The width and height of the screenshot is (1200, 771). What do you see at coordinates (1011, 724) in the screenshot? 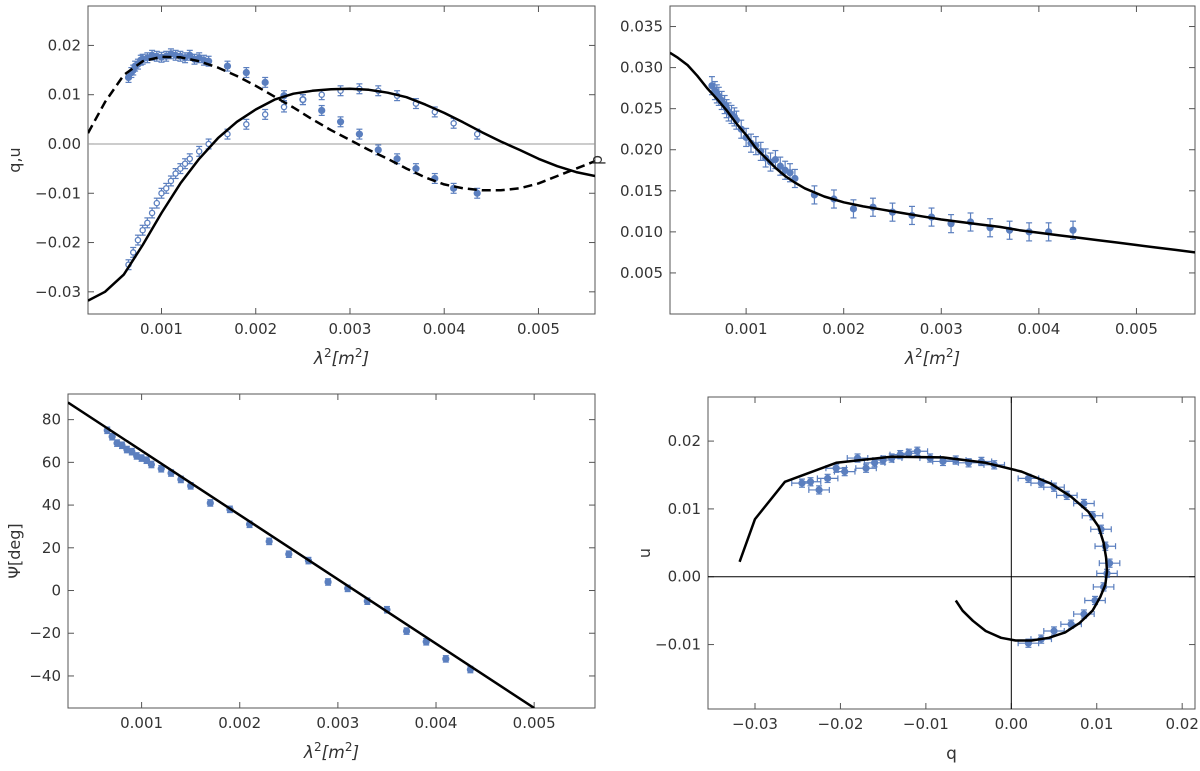
I see `x-tick-label: 0.00` at bounding box center [1011, 724].